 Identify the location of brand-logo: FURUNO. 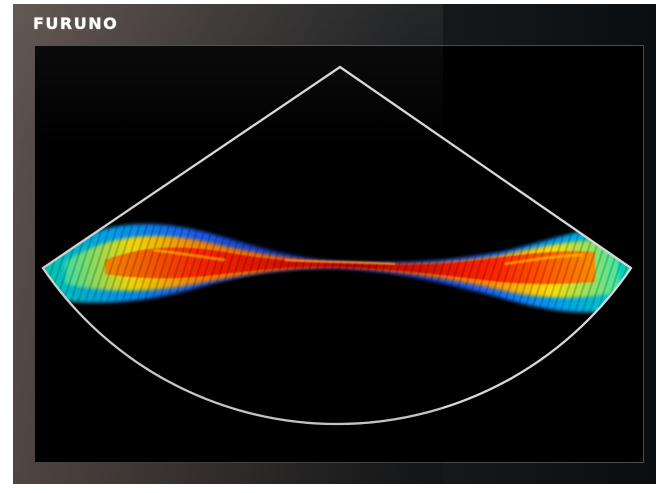
(76, 23).